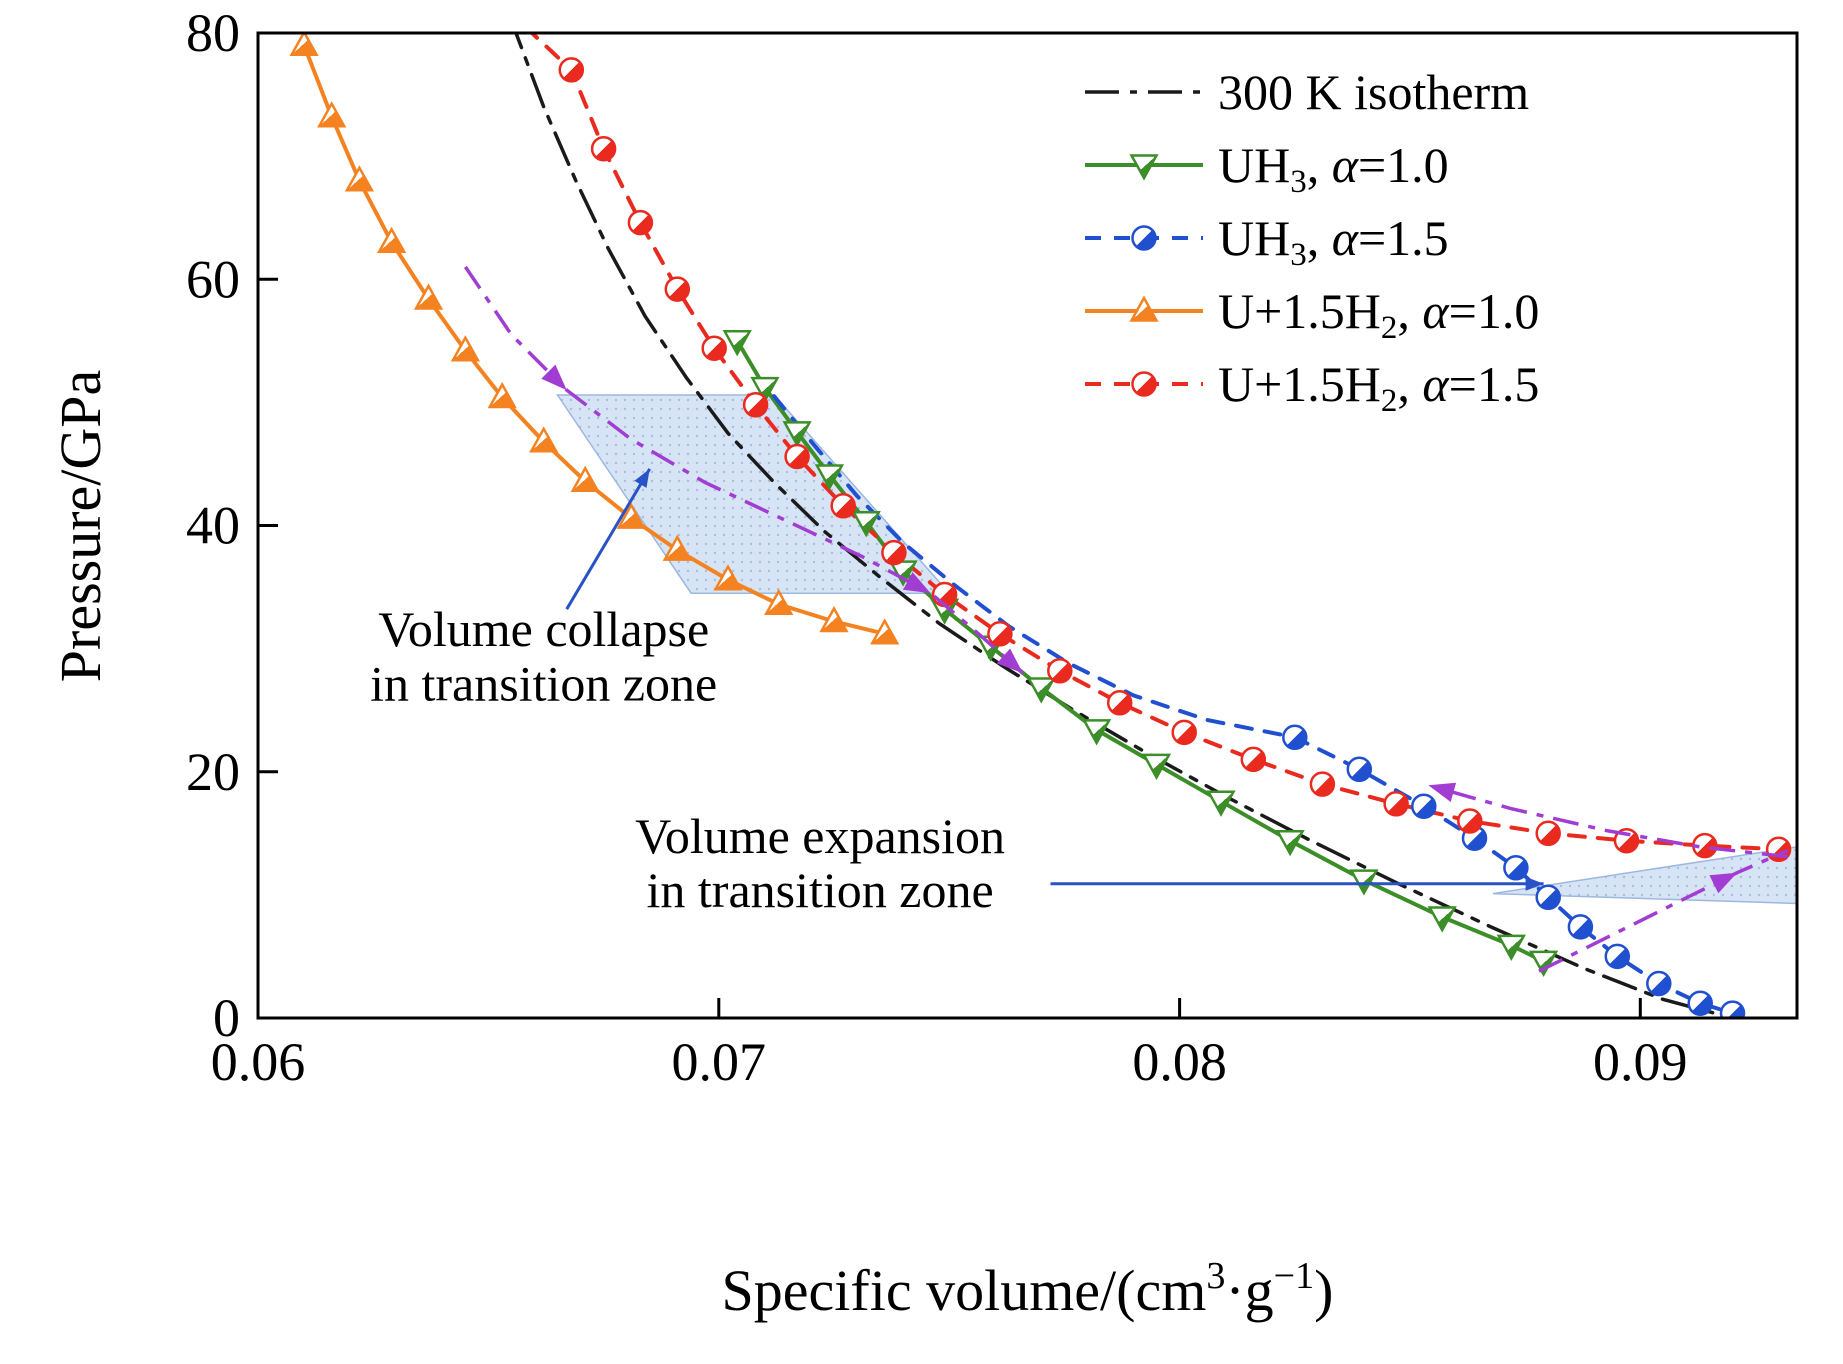 Image resolution: width=1843 pixels, height=1364 pixels. Describe the element at coordinates (719, 1062) in the screenshot. I see `x-tick-label: 0.07` at that location.